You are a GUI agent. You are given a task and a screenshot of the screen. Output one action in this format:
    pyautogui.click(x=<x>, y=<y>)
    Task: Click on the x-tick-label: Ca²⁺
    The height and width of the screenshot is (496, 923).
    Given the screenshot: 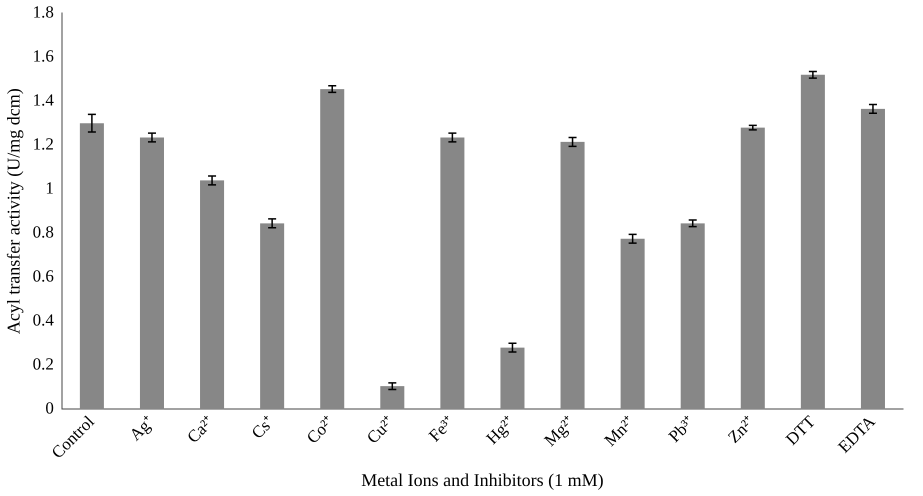 What is the action you would take?
    pyautogui.click(x=200, y=429)
    